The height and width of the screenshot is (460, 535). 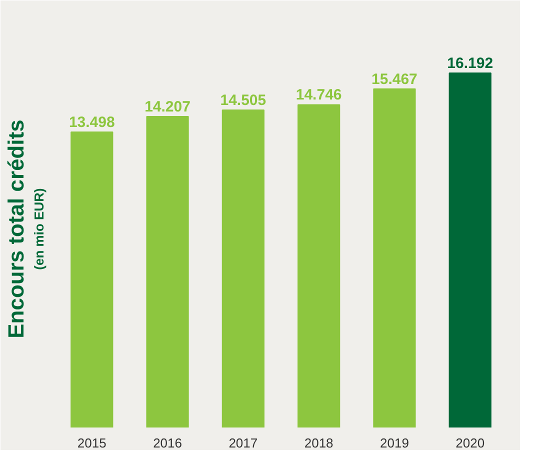 I want to click on data-label: 14.746, so click(x=319, y=95).